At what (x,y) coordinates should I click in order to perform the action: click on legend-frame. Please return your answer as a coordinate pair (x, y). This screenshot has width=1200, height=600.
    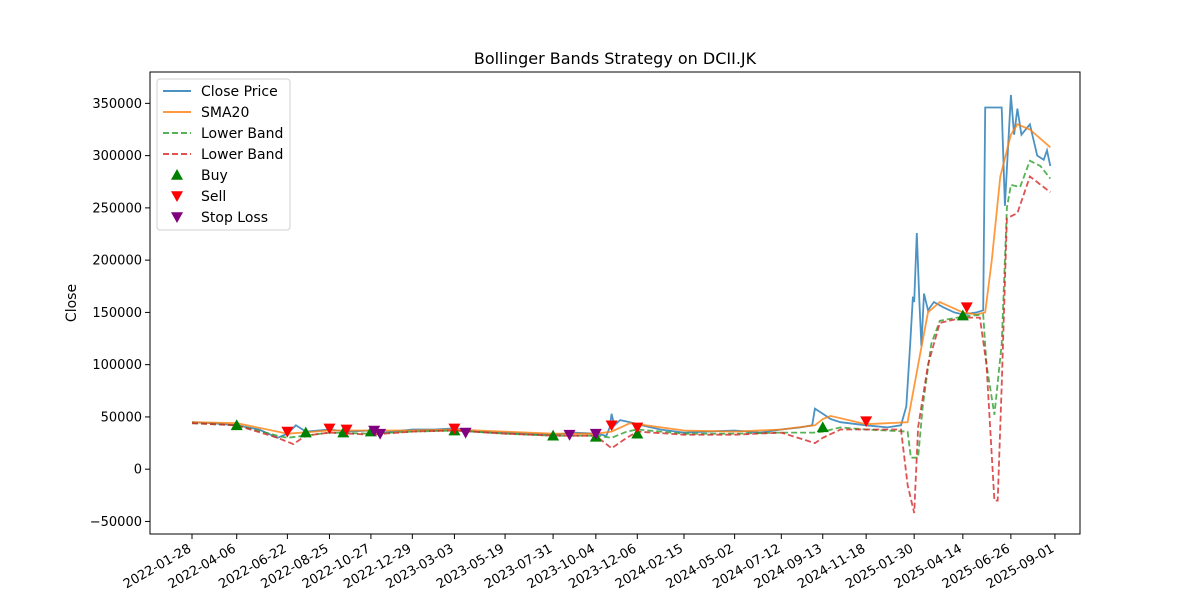
    Looking at the image, I should click on (223, 154).